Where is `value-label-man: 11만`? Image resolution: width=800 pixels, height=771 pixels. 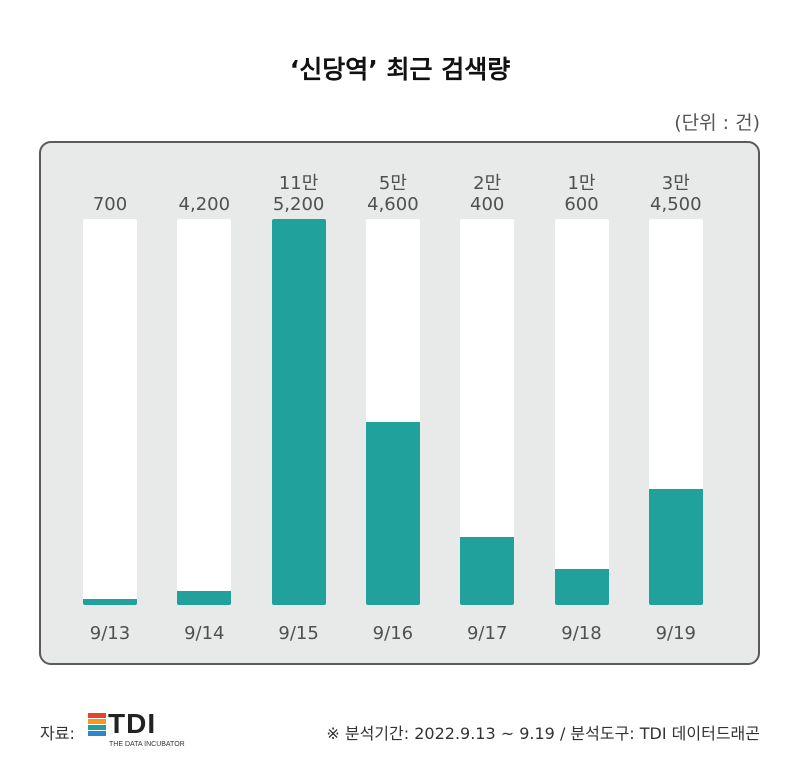
value-label-man: 11만 is located at coordinates (298, 183).